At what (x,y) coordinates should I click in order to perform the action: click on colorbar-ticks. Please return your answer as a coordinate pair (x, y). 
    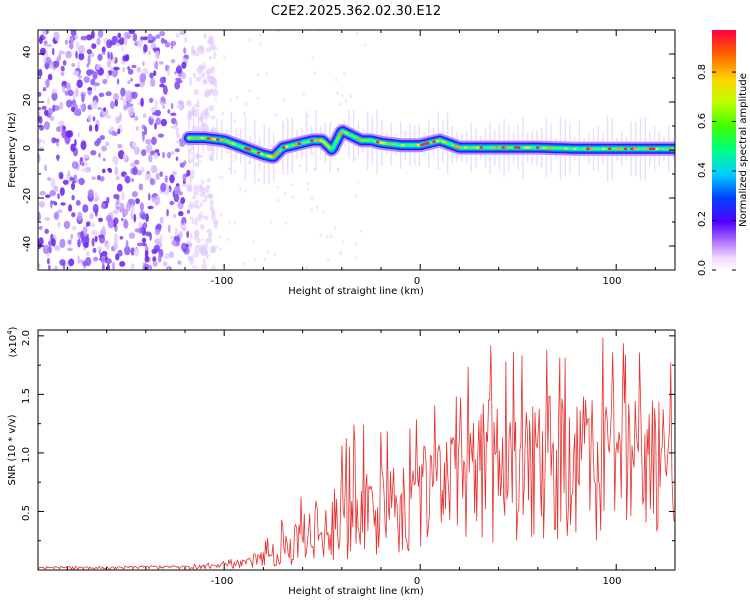
    Looking at the image, I should click on (724, 171).